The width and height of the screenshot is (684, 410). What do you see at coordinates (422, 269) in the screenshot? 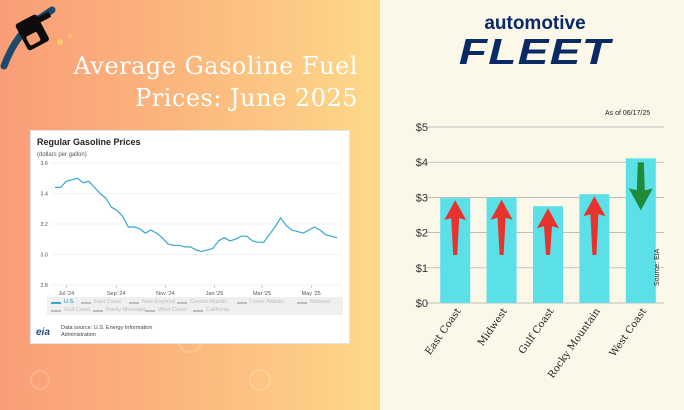
I see `y-tick-label: $1` at bounding box center [422, 269].